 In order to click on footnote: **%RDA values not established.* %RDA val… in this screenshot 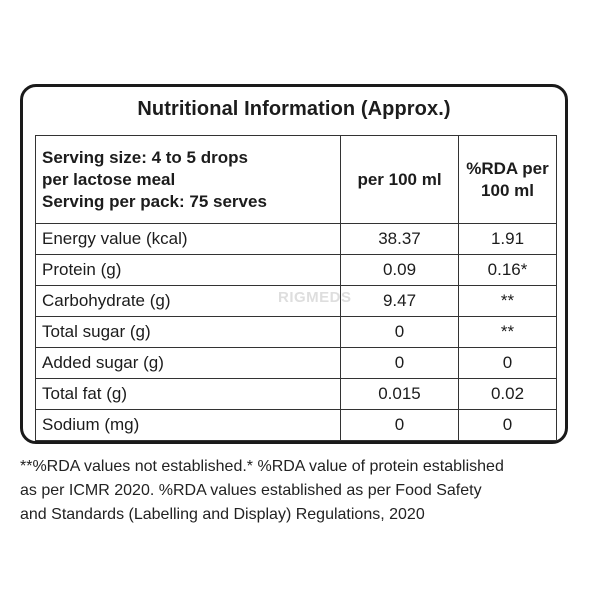, I will do `click(300, 491)`.